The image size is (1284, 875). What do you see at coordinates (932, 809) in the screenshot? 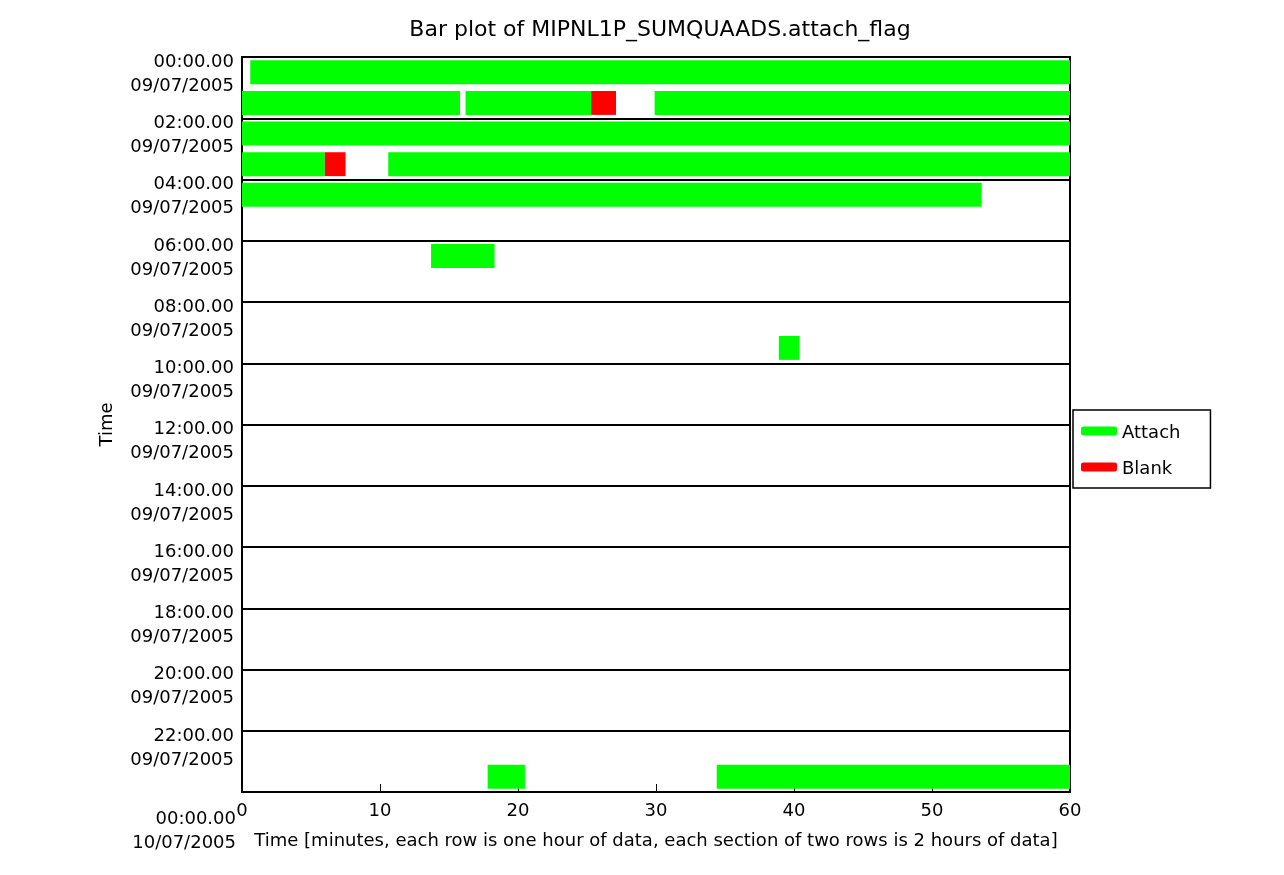
I see `x-tick-label: 50` at bounding box center [932, 809].